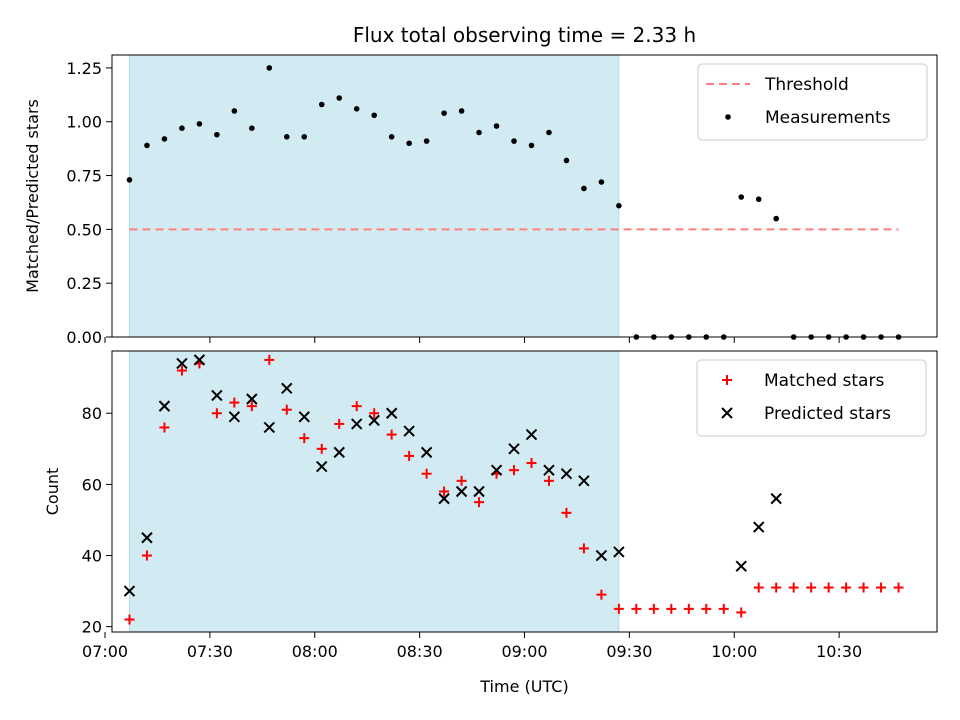  I want to click on x-tick-label: 08:30, so click(420, 651).